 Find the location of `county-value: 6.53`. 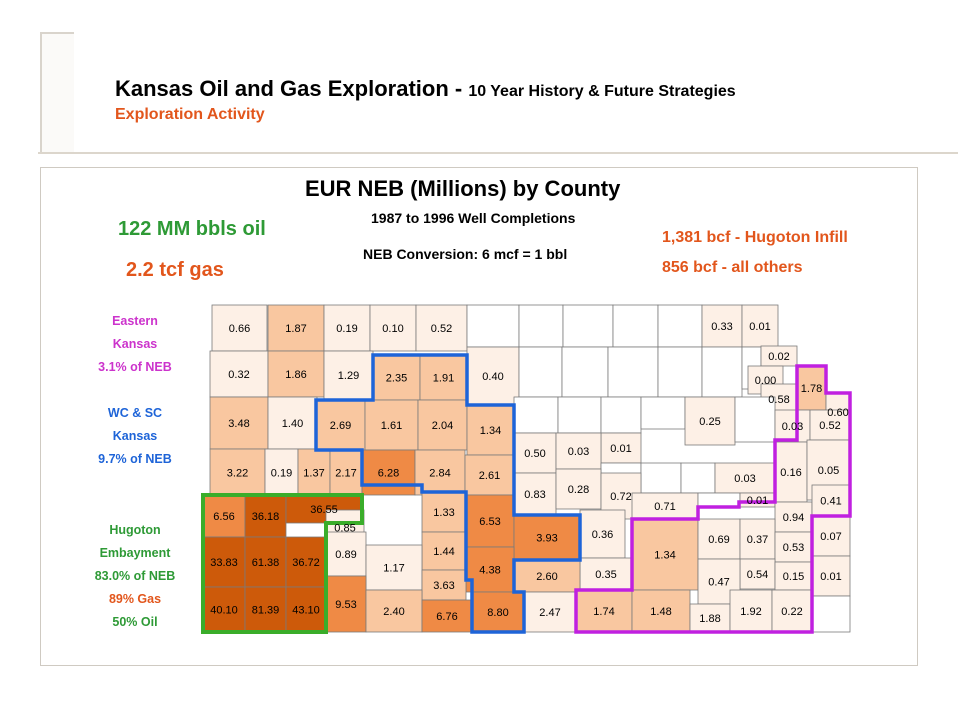

county-value: 6.53 is located at coordinates (489, 522).